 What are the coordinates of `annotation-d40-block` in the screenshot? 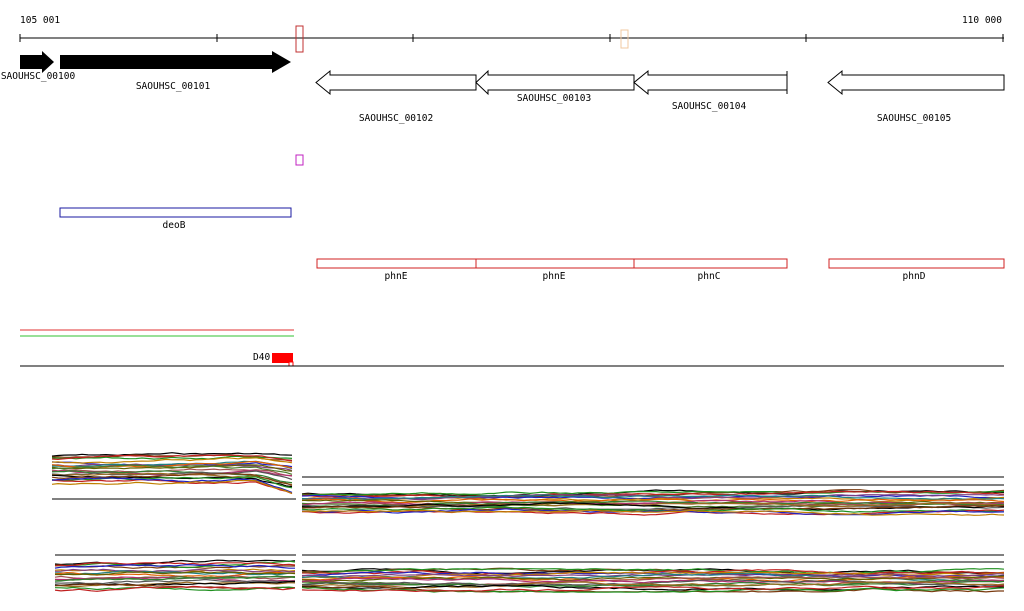 It's located at (282, 358).